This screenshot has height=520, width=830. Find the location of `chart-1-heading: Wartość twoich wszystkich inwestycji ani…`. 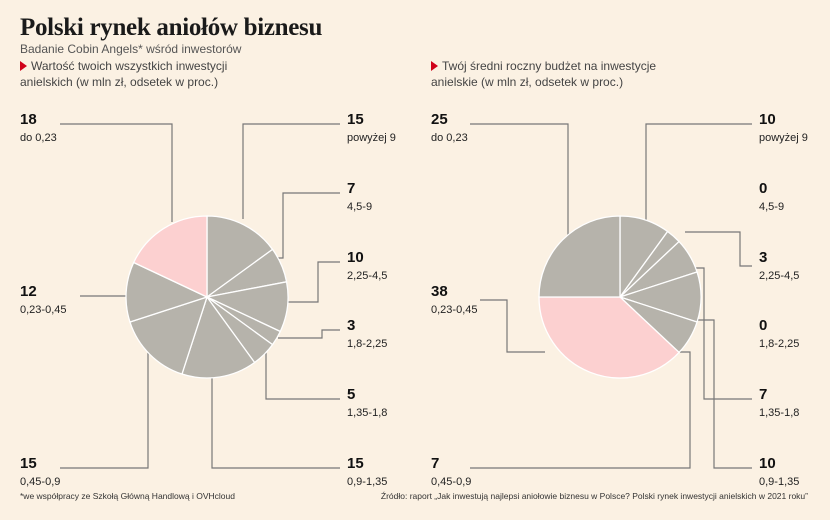

chart-1-heading: Wartość twoich wszystkich inwestycji ani… is located at coordinates (135, 74).